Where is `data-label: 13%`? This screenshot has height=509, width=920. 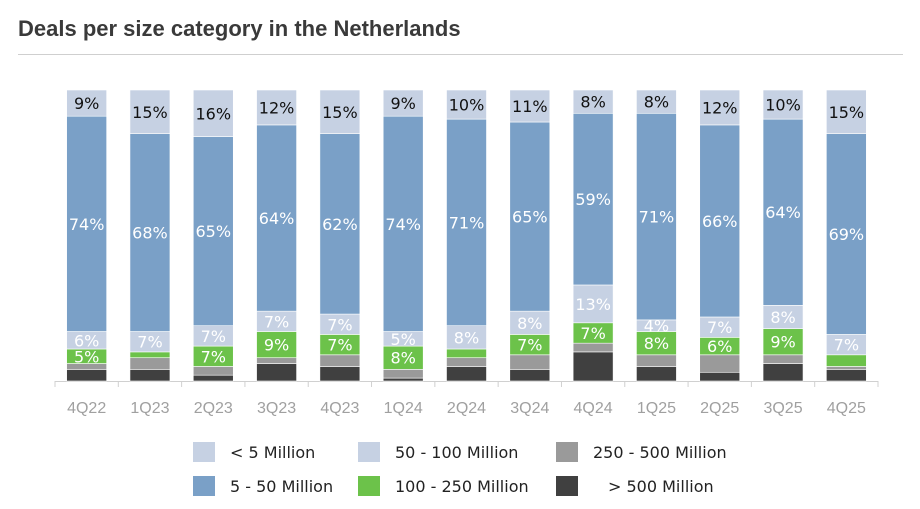
data-label: 13% is located at coordinates (593, 304).